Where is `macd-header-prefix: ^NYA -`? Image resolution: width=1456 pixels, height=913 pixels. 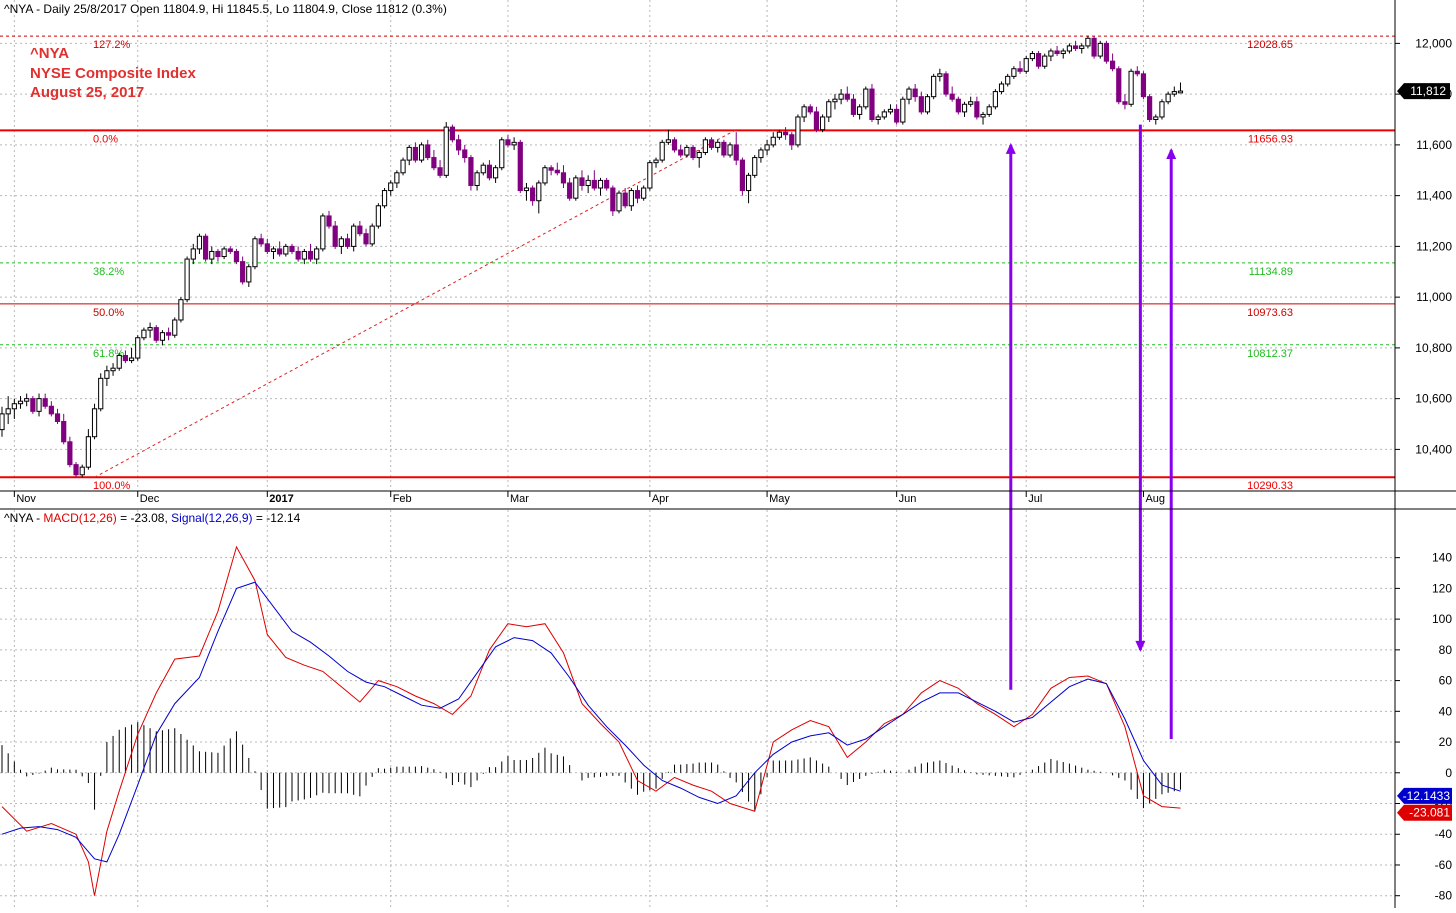 macd-header-prefix: ^NYA - is located at coordinates (23, 518).